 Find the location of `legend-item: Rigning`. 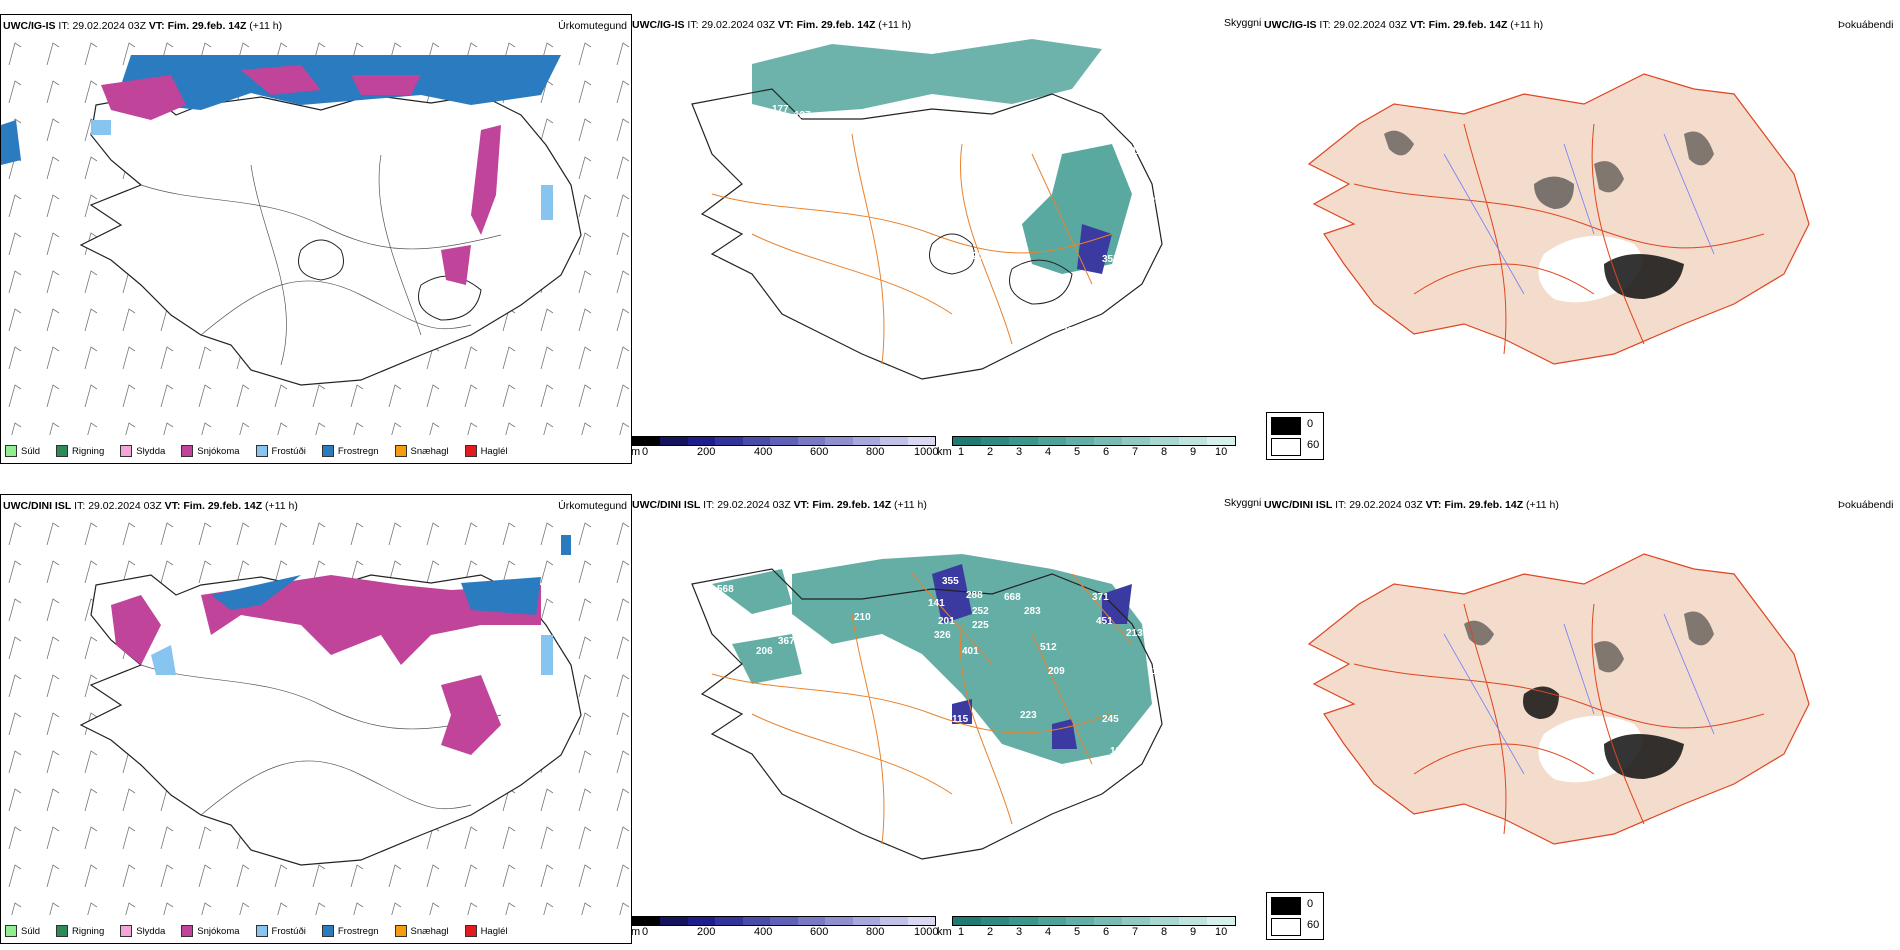

legend-item: Rigning is located at coordinates (80, 931).